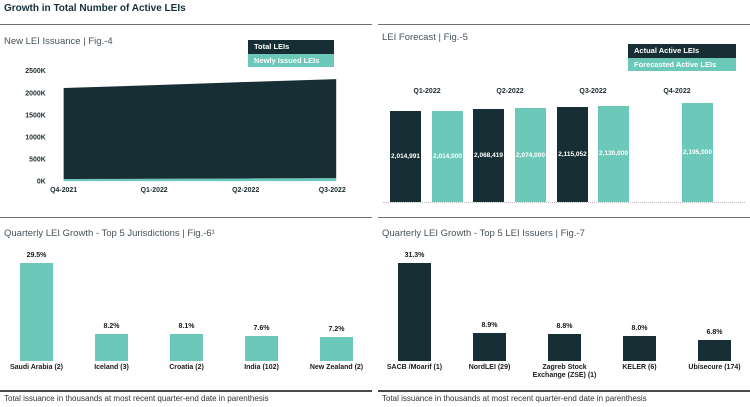 The width and height of the screenshot is (750, 407). I want to click on fig4-x-tick-label: Q3-2022, so click(332, 190).